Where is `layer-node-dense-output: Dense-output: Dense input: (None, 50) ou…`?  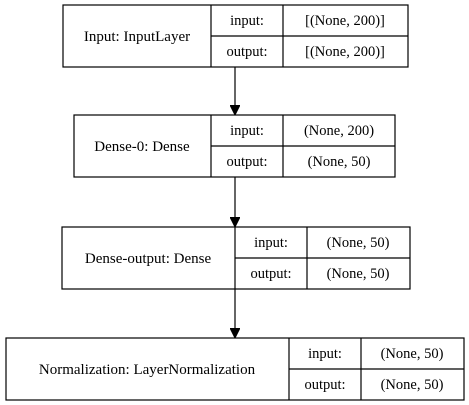 layer-node-dense-output: Dense-output: Dense input: (None, 50) ou… is located at coordinates (236, 258).